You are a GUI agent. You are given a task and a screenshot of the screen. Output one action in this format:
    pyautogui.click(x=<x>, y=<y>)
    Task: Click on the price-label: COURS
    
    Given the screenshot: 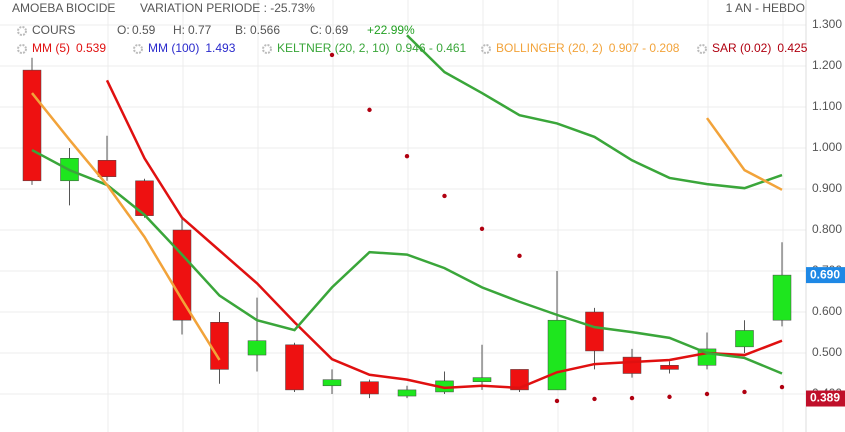 What is the action you would take?
    pyautogui.click(x=53, y=30)
    